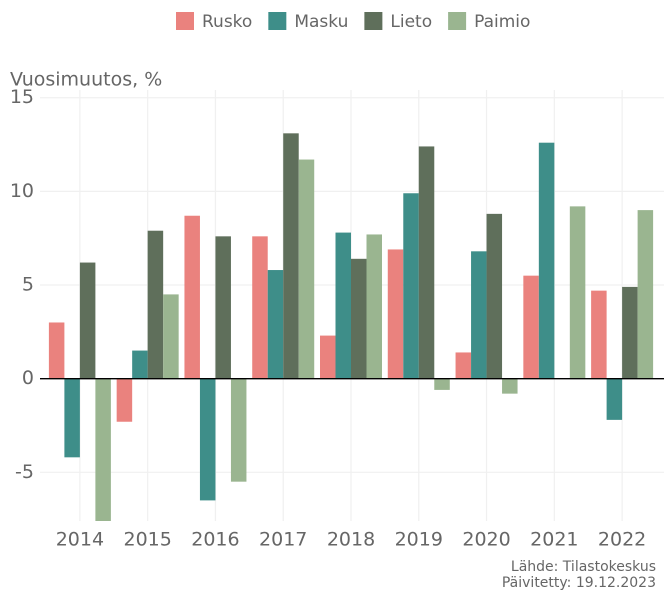 The width and height of the screenshot is (664, 592). I want to click on updated: Päivitetty: 19.12.2023, so click(579, 583).